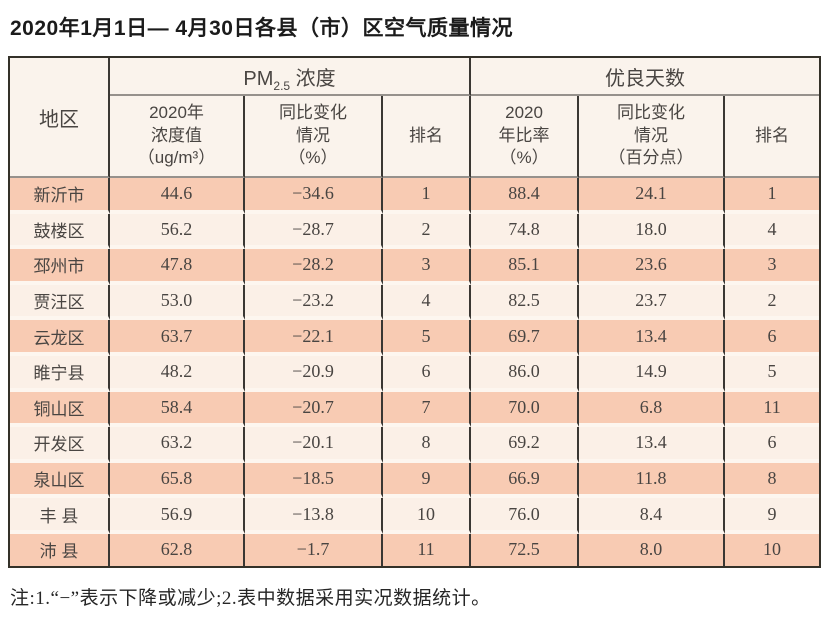 The height and width of the screenshot is (620, 825). I want to click on pm-value-cell: 47.8, so click(177, 267).